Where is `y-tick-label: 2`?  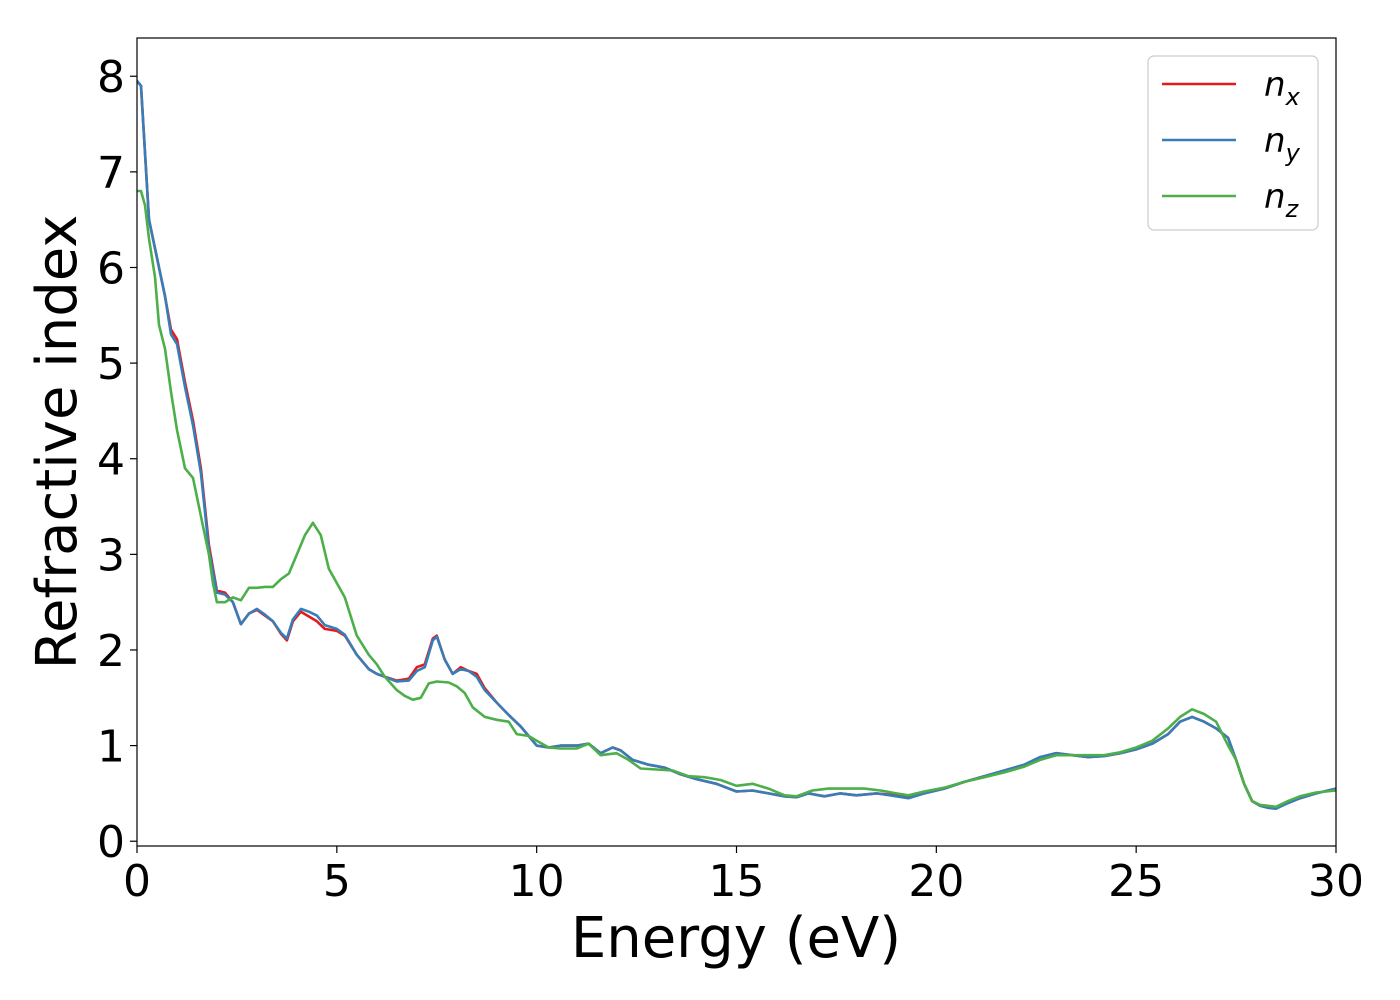
y-tick-label: 2 is located at coordinates (111, 651).